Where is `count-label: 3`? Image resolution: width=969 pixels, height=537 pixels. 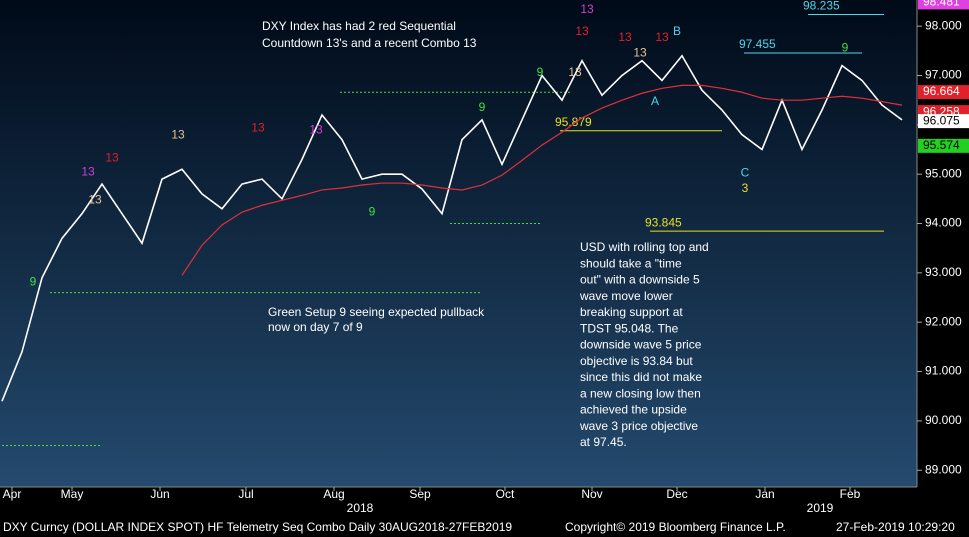 count-label: 3 is located at coordinates (745, 188).